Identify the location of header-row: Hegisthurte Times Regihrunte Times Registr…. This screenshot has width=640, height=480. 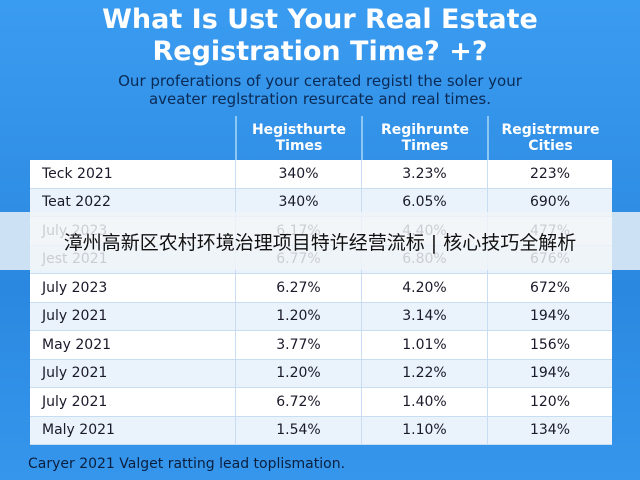
(321, 138).